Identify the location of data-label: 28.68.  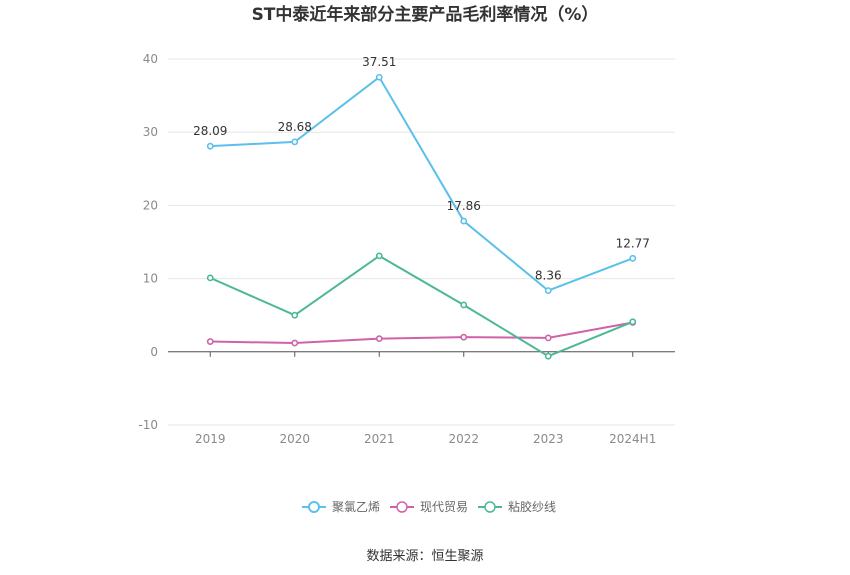
(295, 127).